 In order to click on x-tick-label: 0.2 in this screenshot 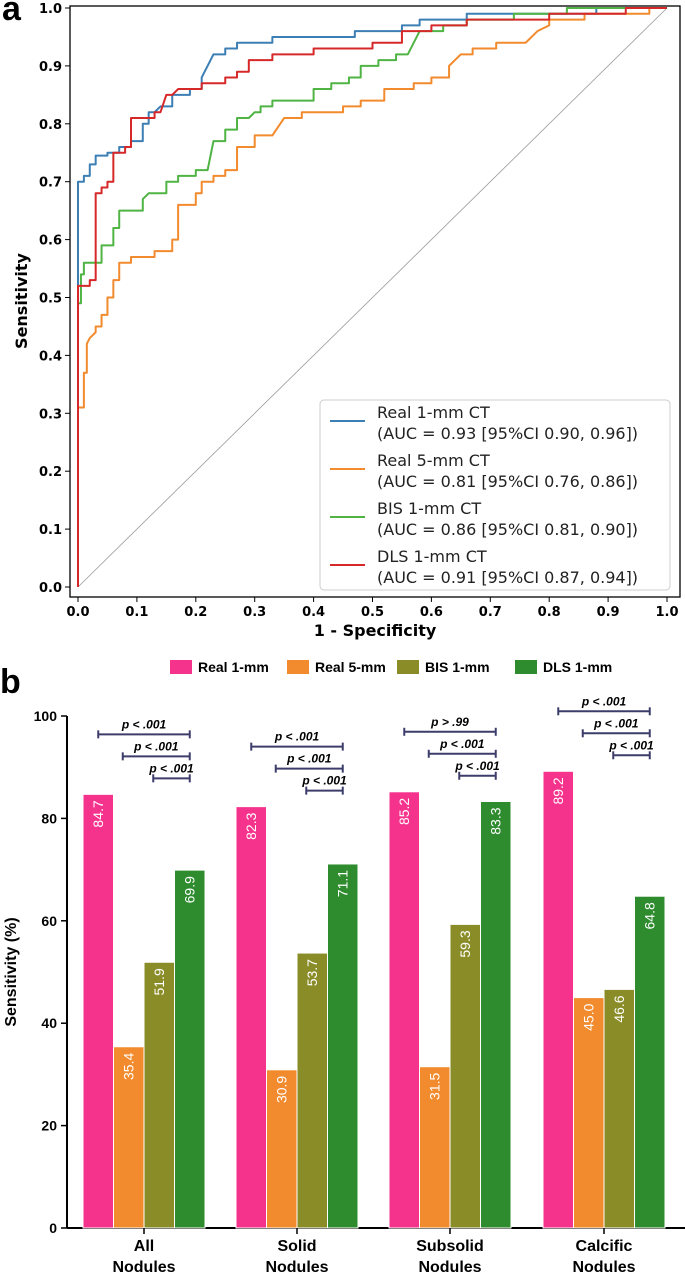, I will do `click(195, 612)`.